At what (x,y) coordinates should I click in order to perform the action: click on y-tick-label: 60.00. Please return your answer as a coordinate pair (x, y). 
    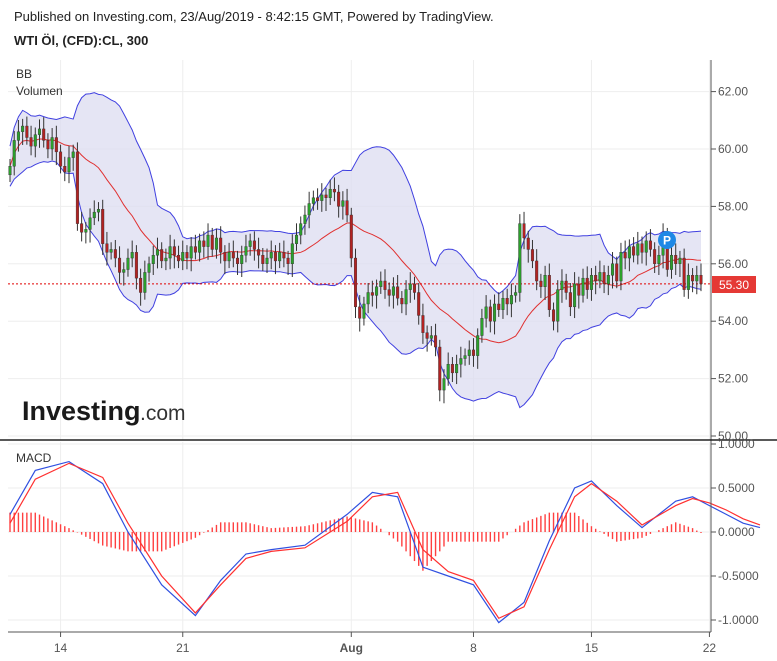
    Looking at the image, I should click on (733, 149).